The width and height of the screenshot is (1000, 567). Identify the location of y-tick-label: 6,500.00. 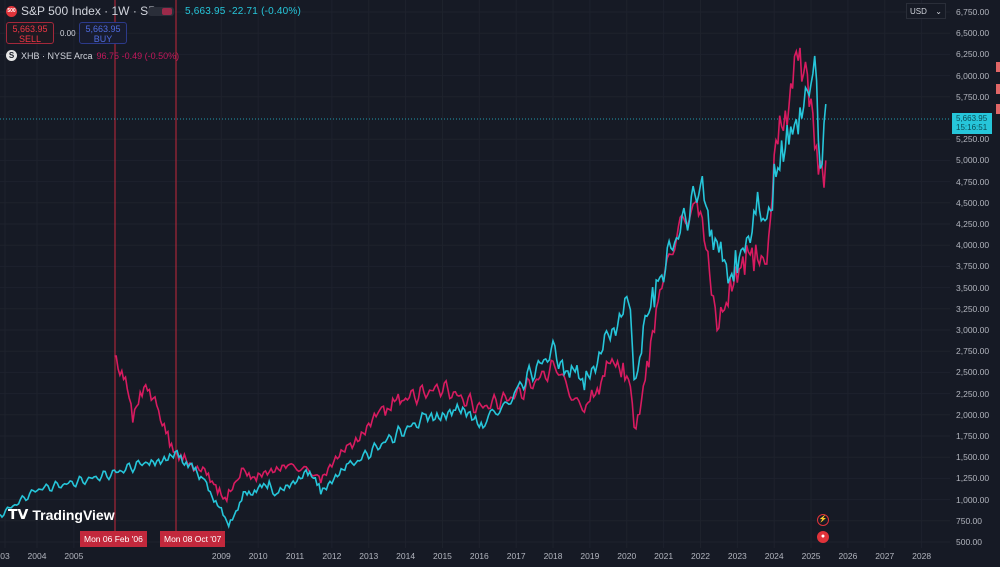
(973, 33).